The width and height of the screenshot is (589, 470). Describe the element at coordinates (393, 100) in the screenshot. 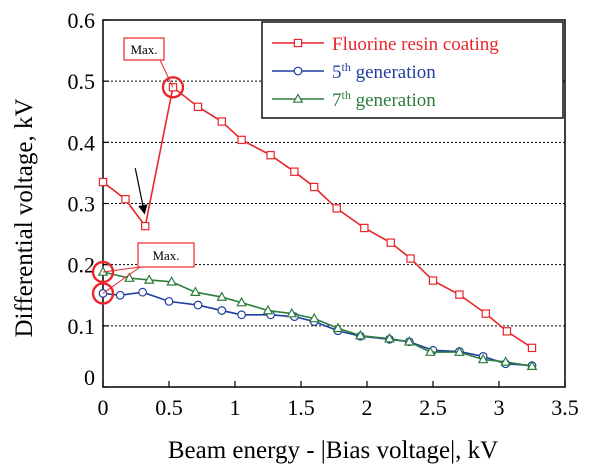

I see `legend-label-tail-2: generation` at that location.